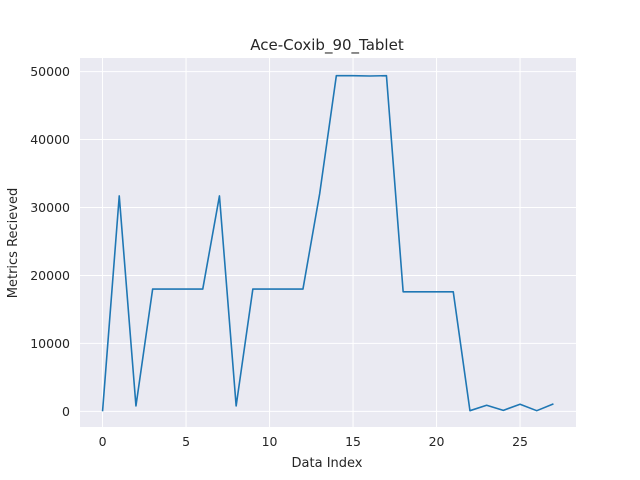  What do you see at coordinates (353, 441) in the screenshot?
I see `x-tick-label: 15` at bounding box center [353, 441].